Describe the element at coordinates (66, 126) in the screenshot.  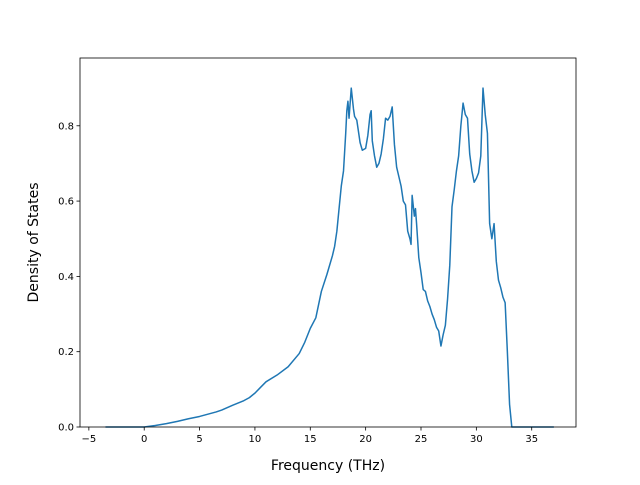
I see `y-tick-label: 0.8` at that location.